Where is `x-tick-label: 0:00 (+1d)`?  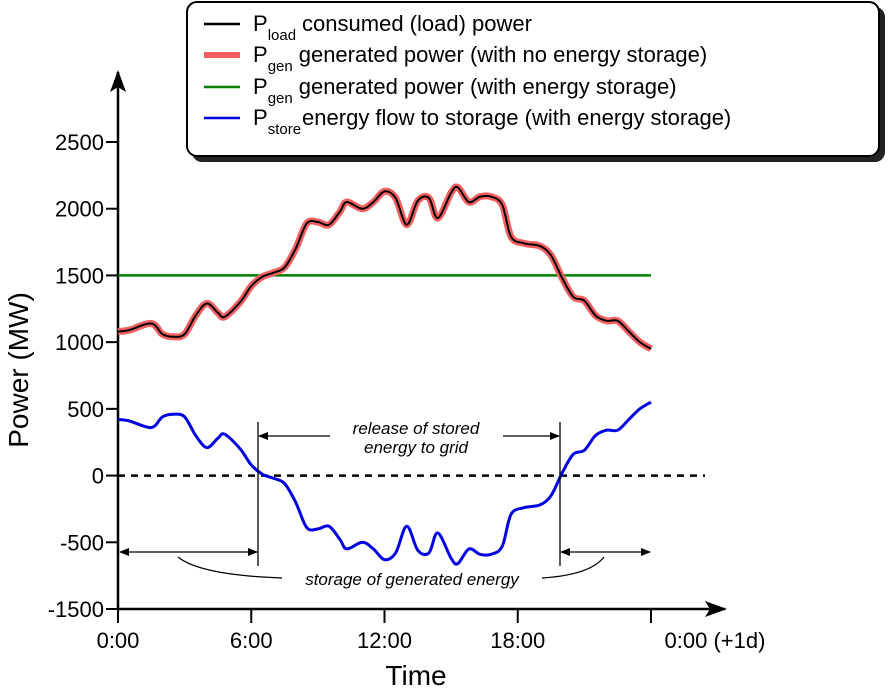
x-tick-label: 0:00 (+1d) is located at coordinates (715, 640).